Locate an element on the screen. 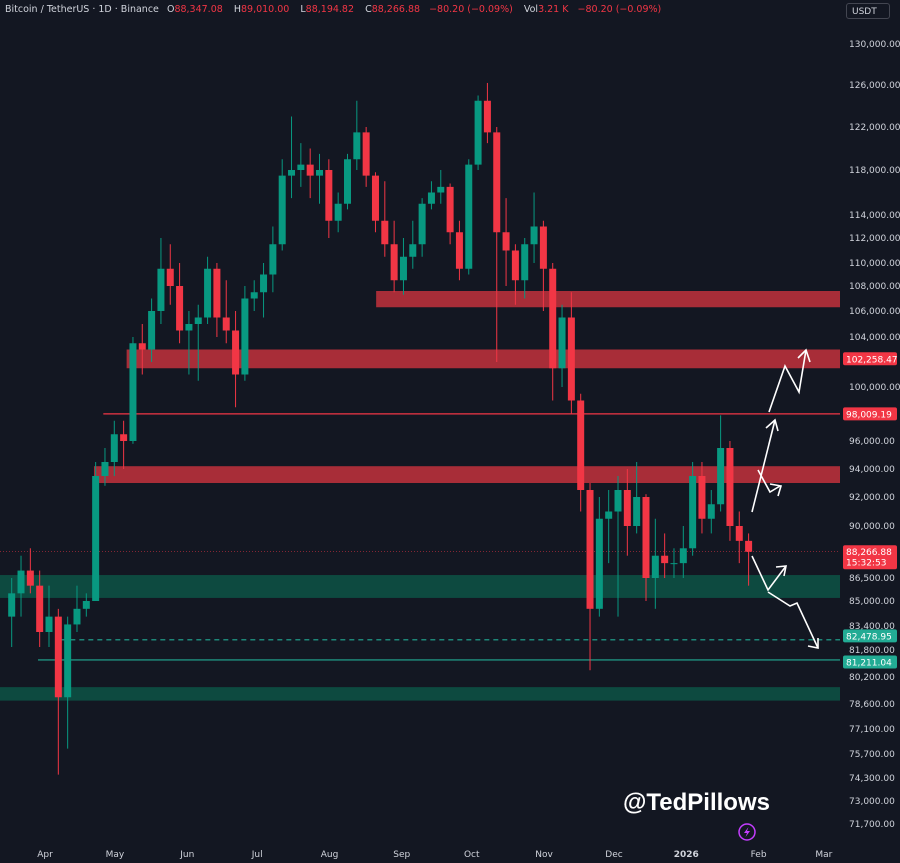  x-tick-label: Feb is located at coordinates (759, 855).